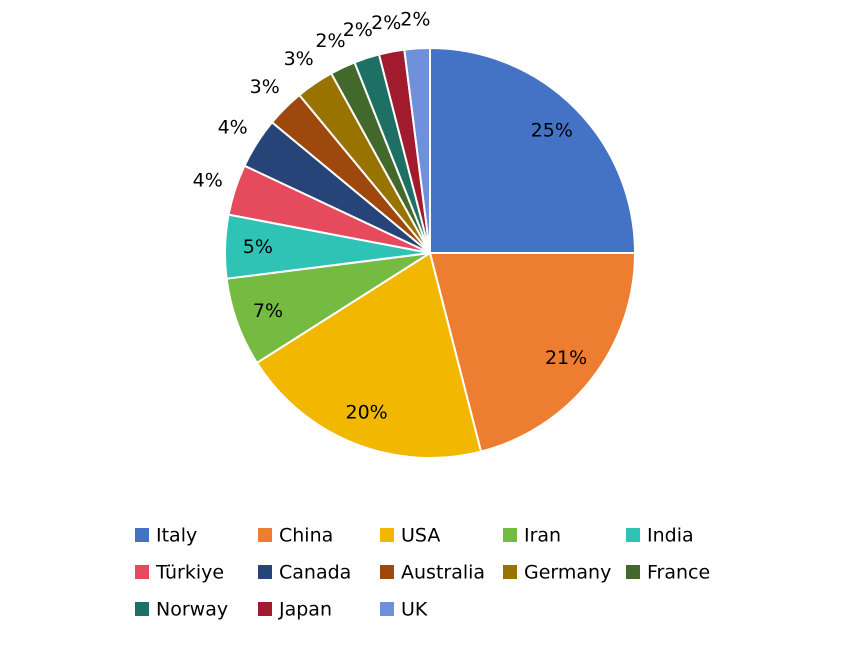 Image resolution: width=853 pixels, height=645 pixels. I want to click on legend-label: Canada, so click(315, 573).